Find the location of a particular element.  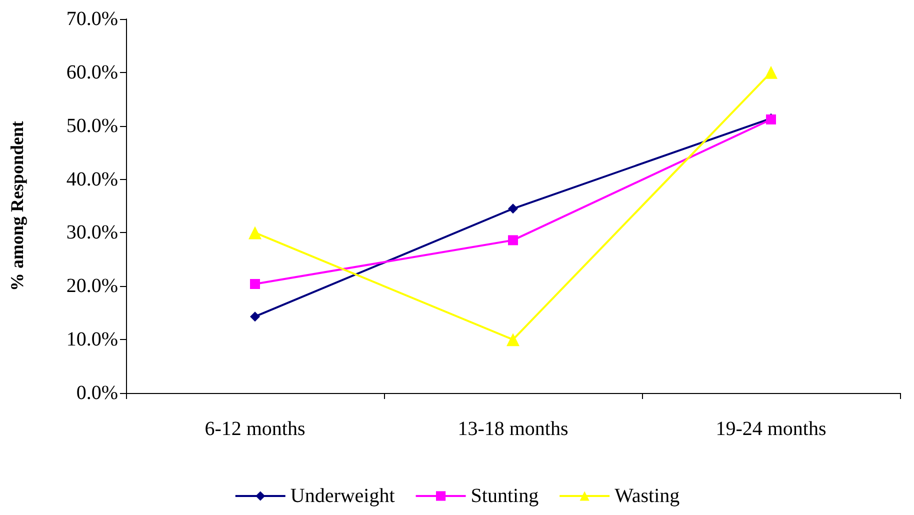

y-tick-label: 50.0% is located at coordinates (92, 125).